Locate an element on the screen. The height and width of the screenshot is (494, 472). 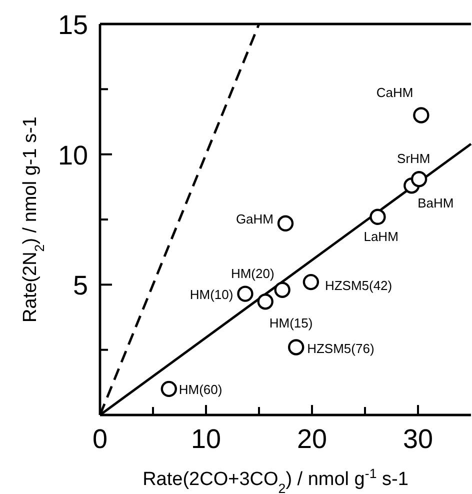
y-tick-label: 15 is located at coordinates (73, 25).